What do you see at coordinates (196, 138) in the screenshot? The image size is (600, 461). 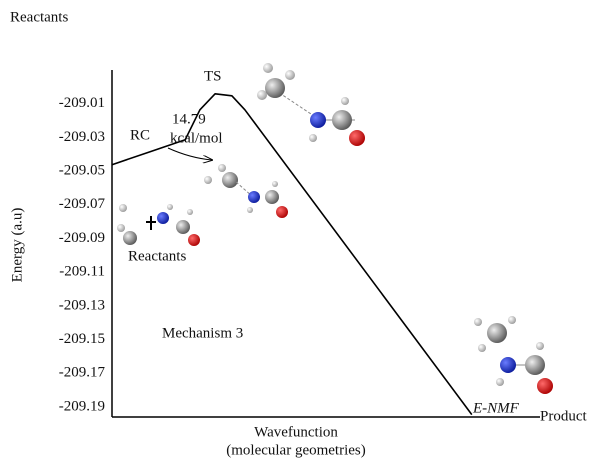 I see `annotation: kcal/mol` at bounding box center [196, 138].